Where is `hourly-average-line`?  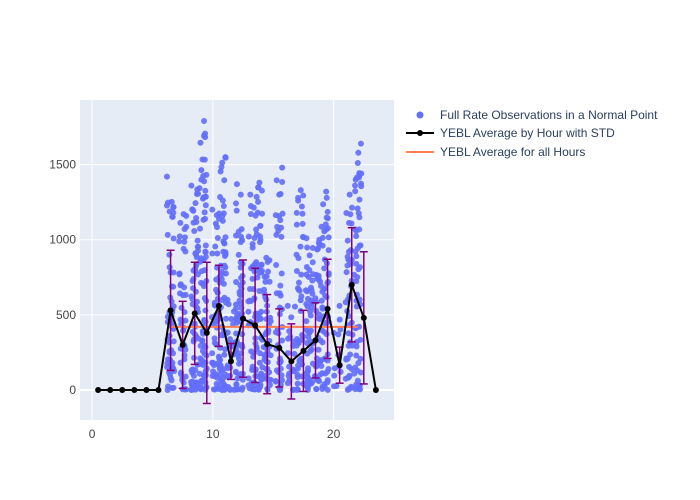
hourly-average-line is located at coordinates (237, 337).